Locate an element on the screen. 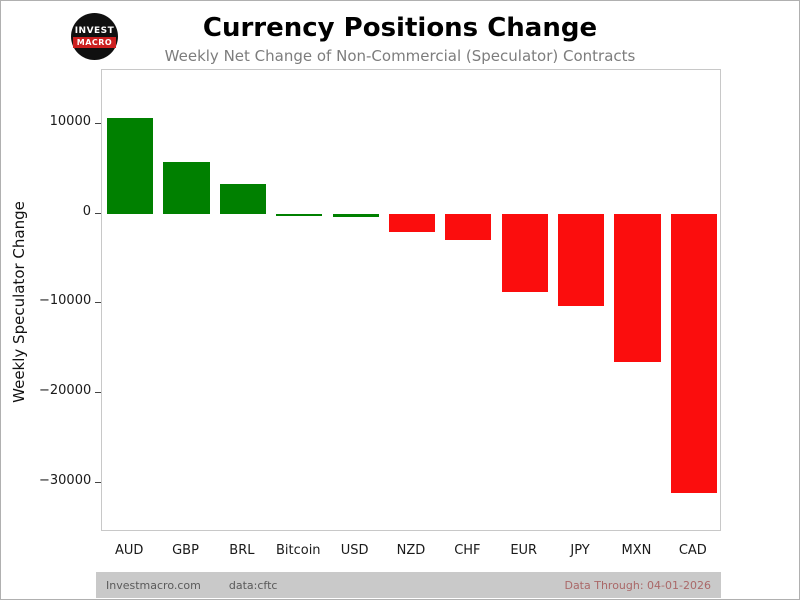  x-tick-label: BRL is located at coordinates (242, 550).